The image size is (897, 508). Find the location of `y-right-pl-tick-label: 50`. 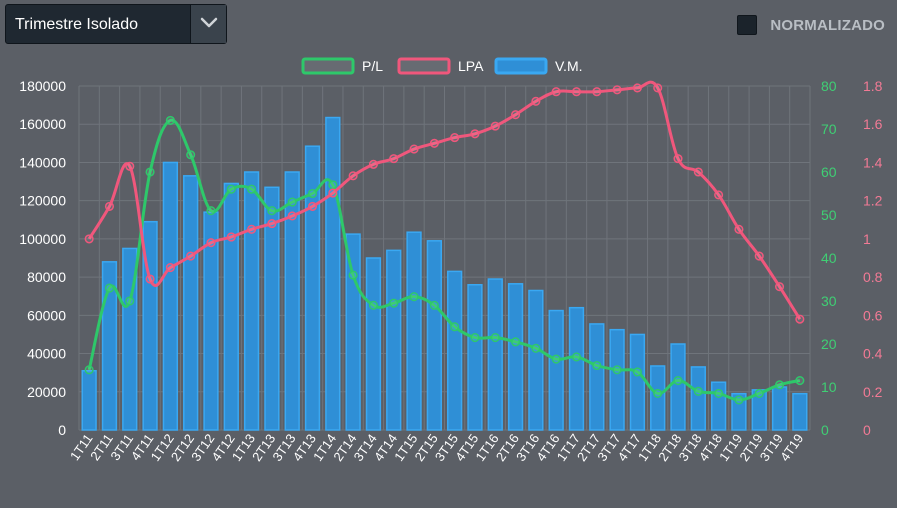

y-right-pl-tick-label: 50 is located at coordinates (829, 215).